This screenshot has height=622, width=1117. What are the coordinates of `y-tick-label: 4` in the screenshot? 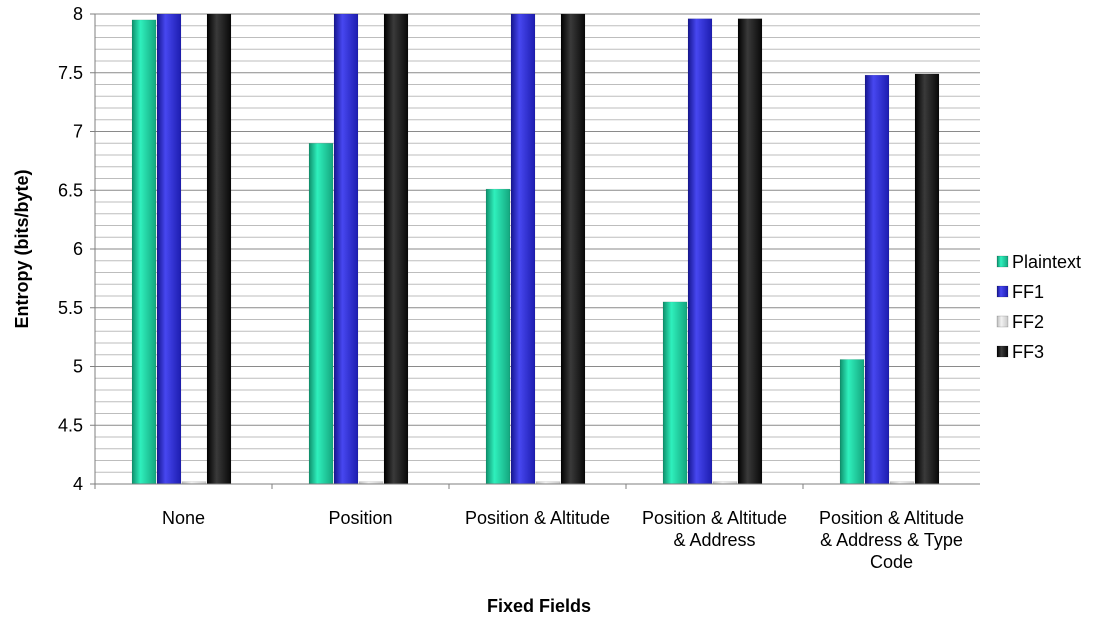 It's located at (78, 484).